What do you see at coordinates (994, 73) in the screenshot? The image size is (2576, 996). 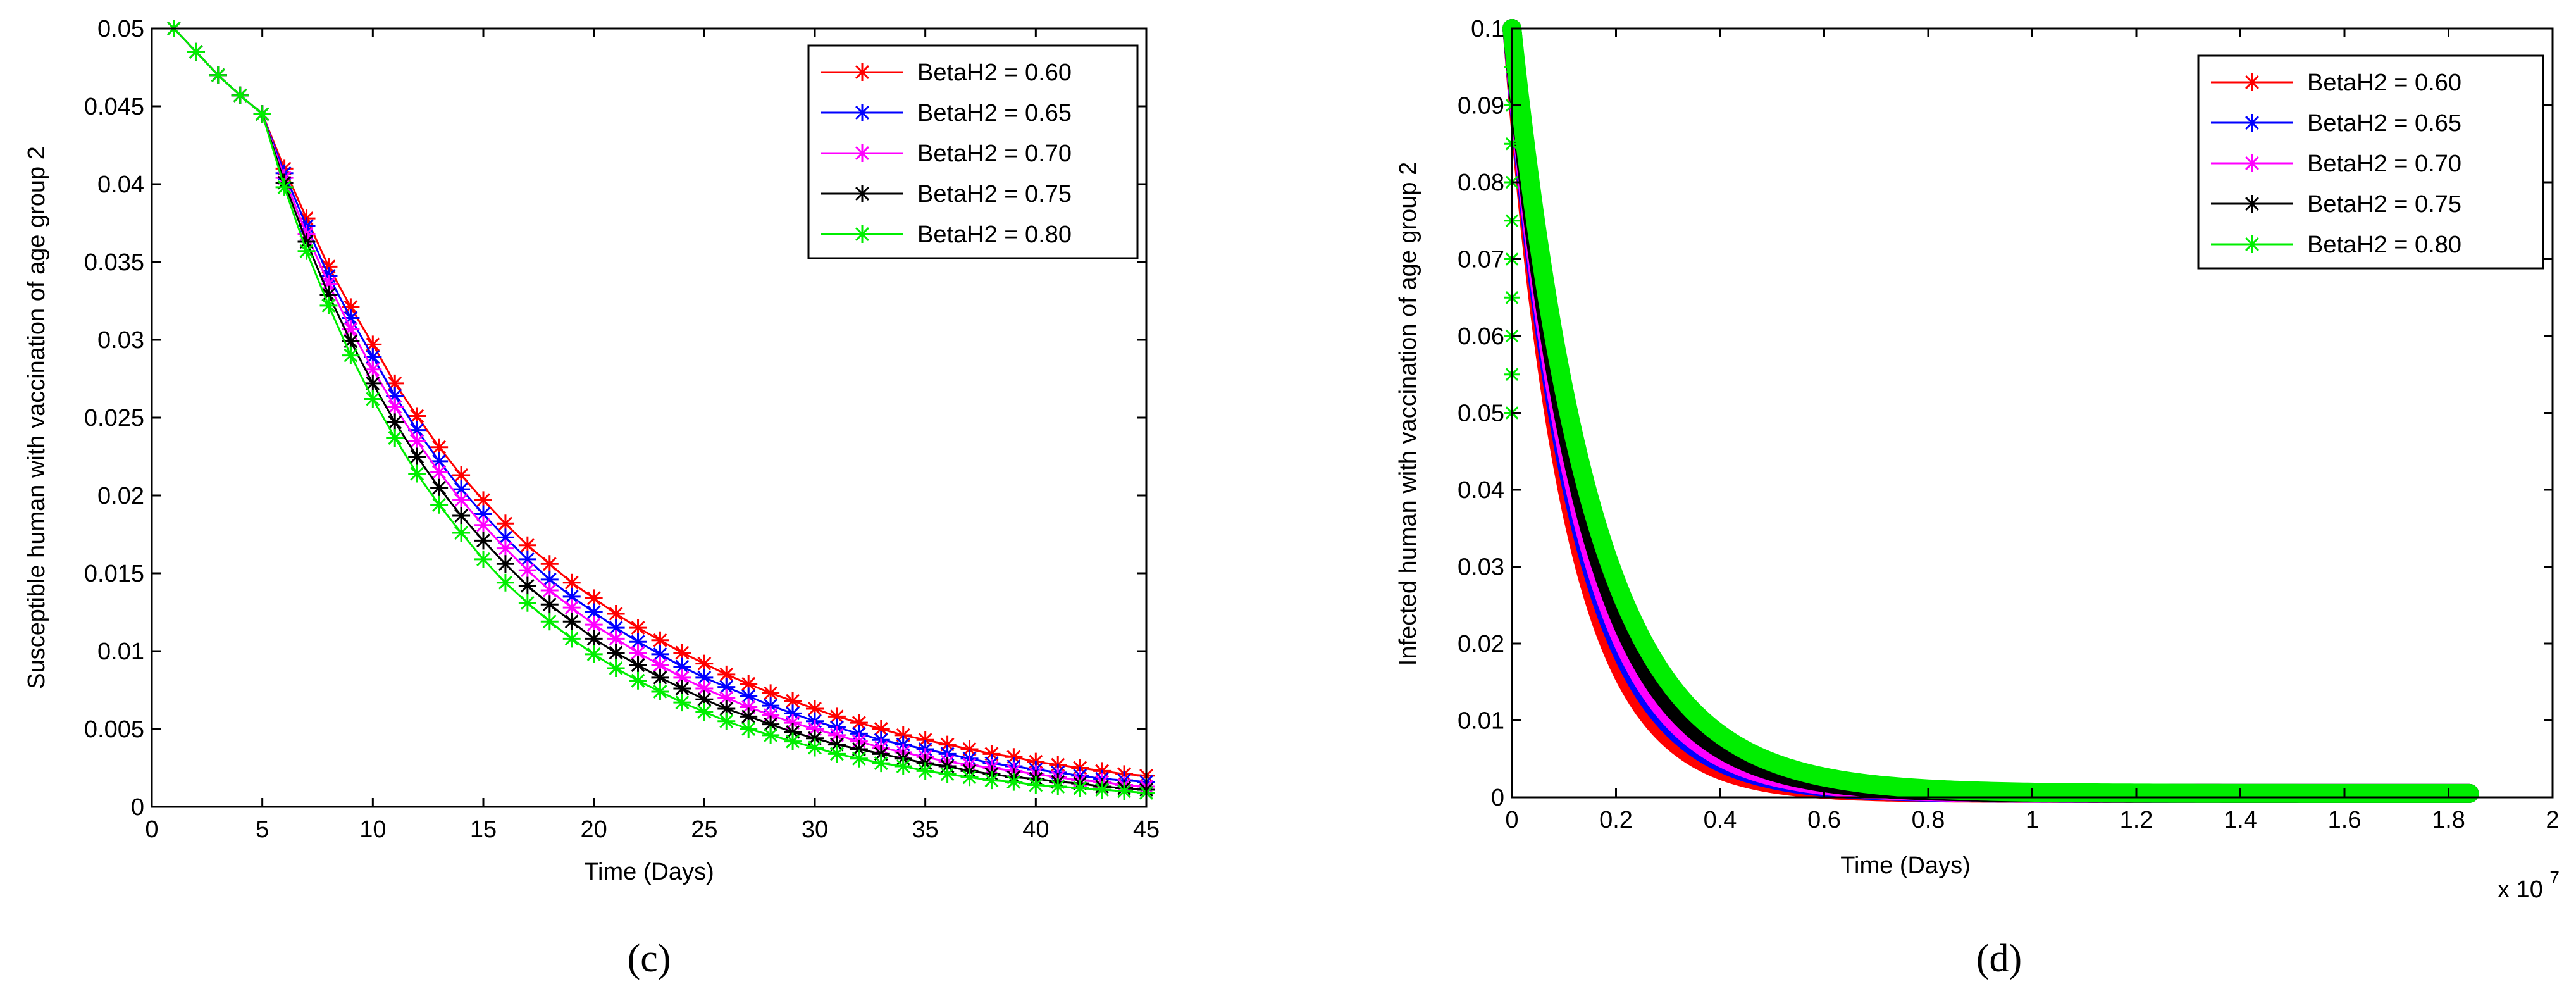 I see `panel-c-legend-label: BetaH2 = 0.60` at bounding box center [994, 73].